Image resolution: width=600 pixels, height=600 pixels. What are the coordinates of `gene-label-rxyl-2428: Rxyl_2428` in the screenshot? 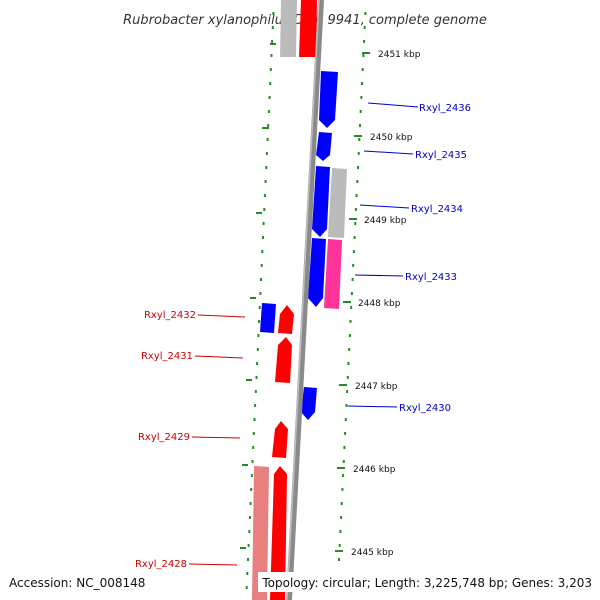 It's located at (161, 564).